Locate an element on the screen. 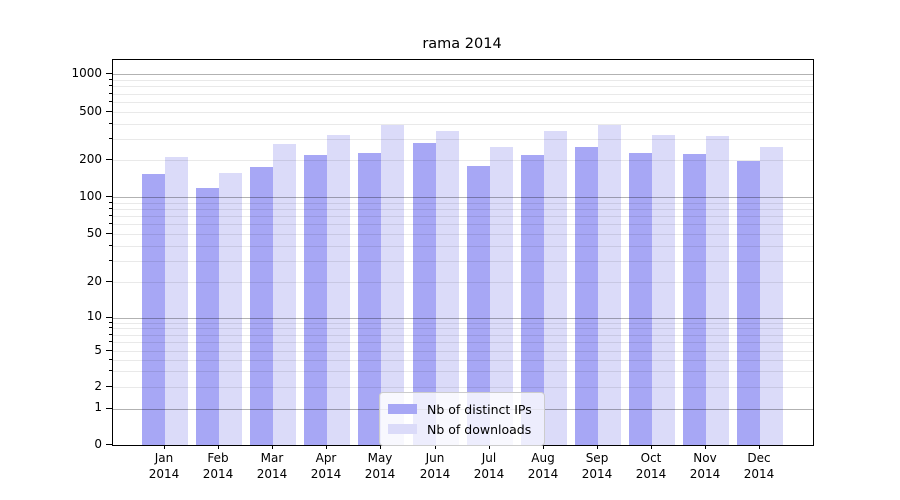  bar-downloads-aug is located at coordinates (555, 287).